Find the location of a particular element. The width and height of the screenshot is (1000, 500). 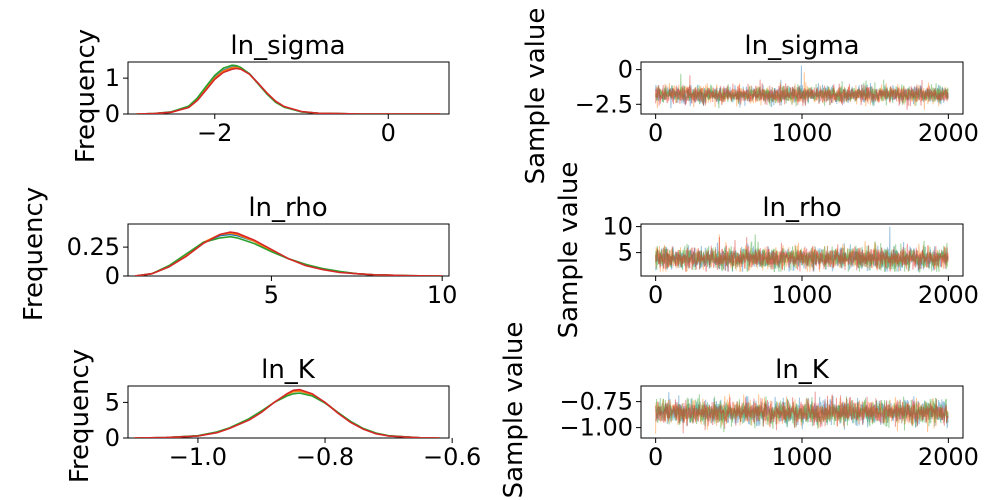

ln-sigma-trace-ylabel: Sample value is located at coordinates (536, 96).